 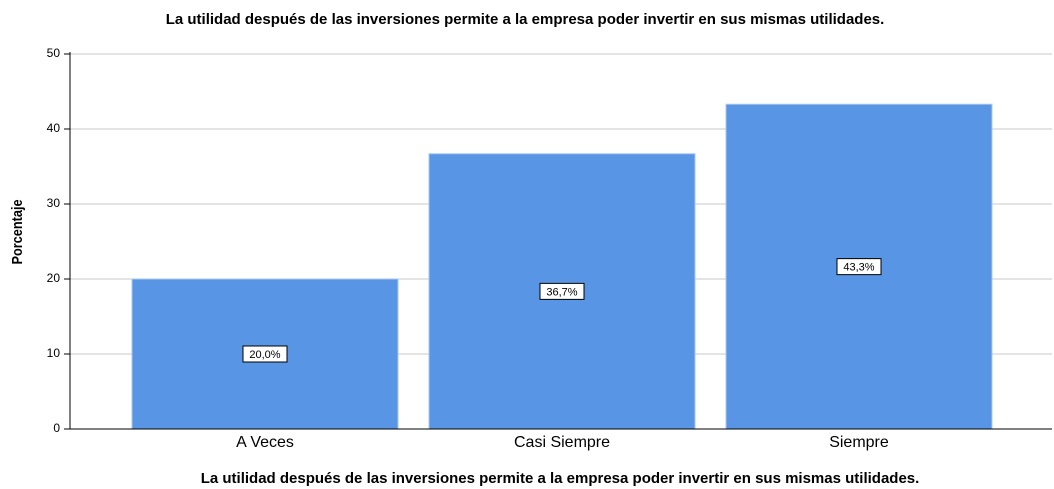 I want to click on x-tick-label: A Veces, so click(x=265, y=442).